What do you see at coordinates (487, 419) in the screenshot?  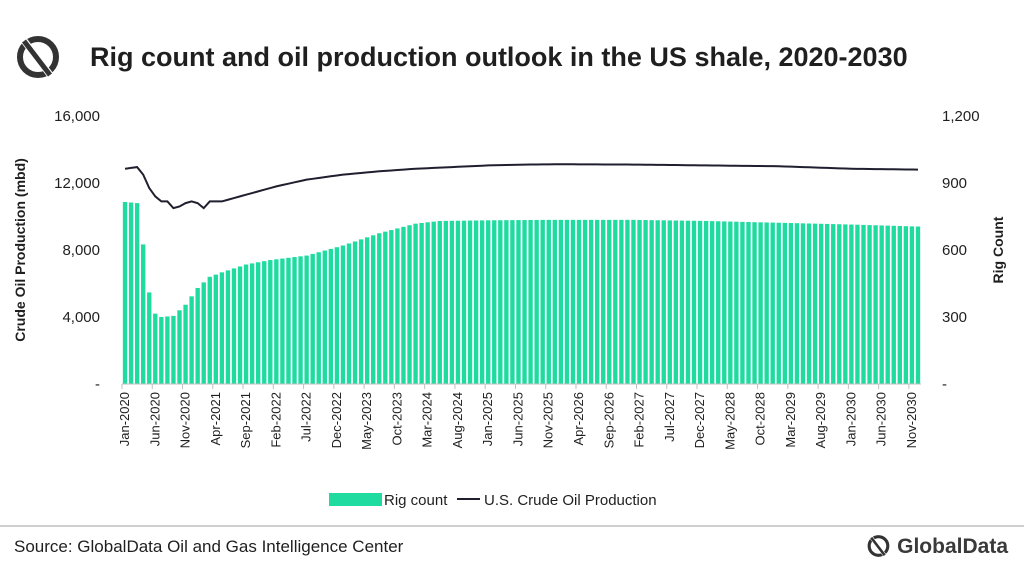 I see `x-tick-label: Jan-2025` at bounding box center [487, 419].